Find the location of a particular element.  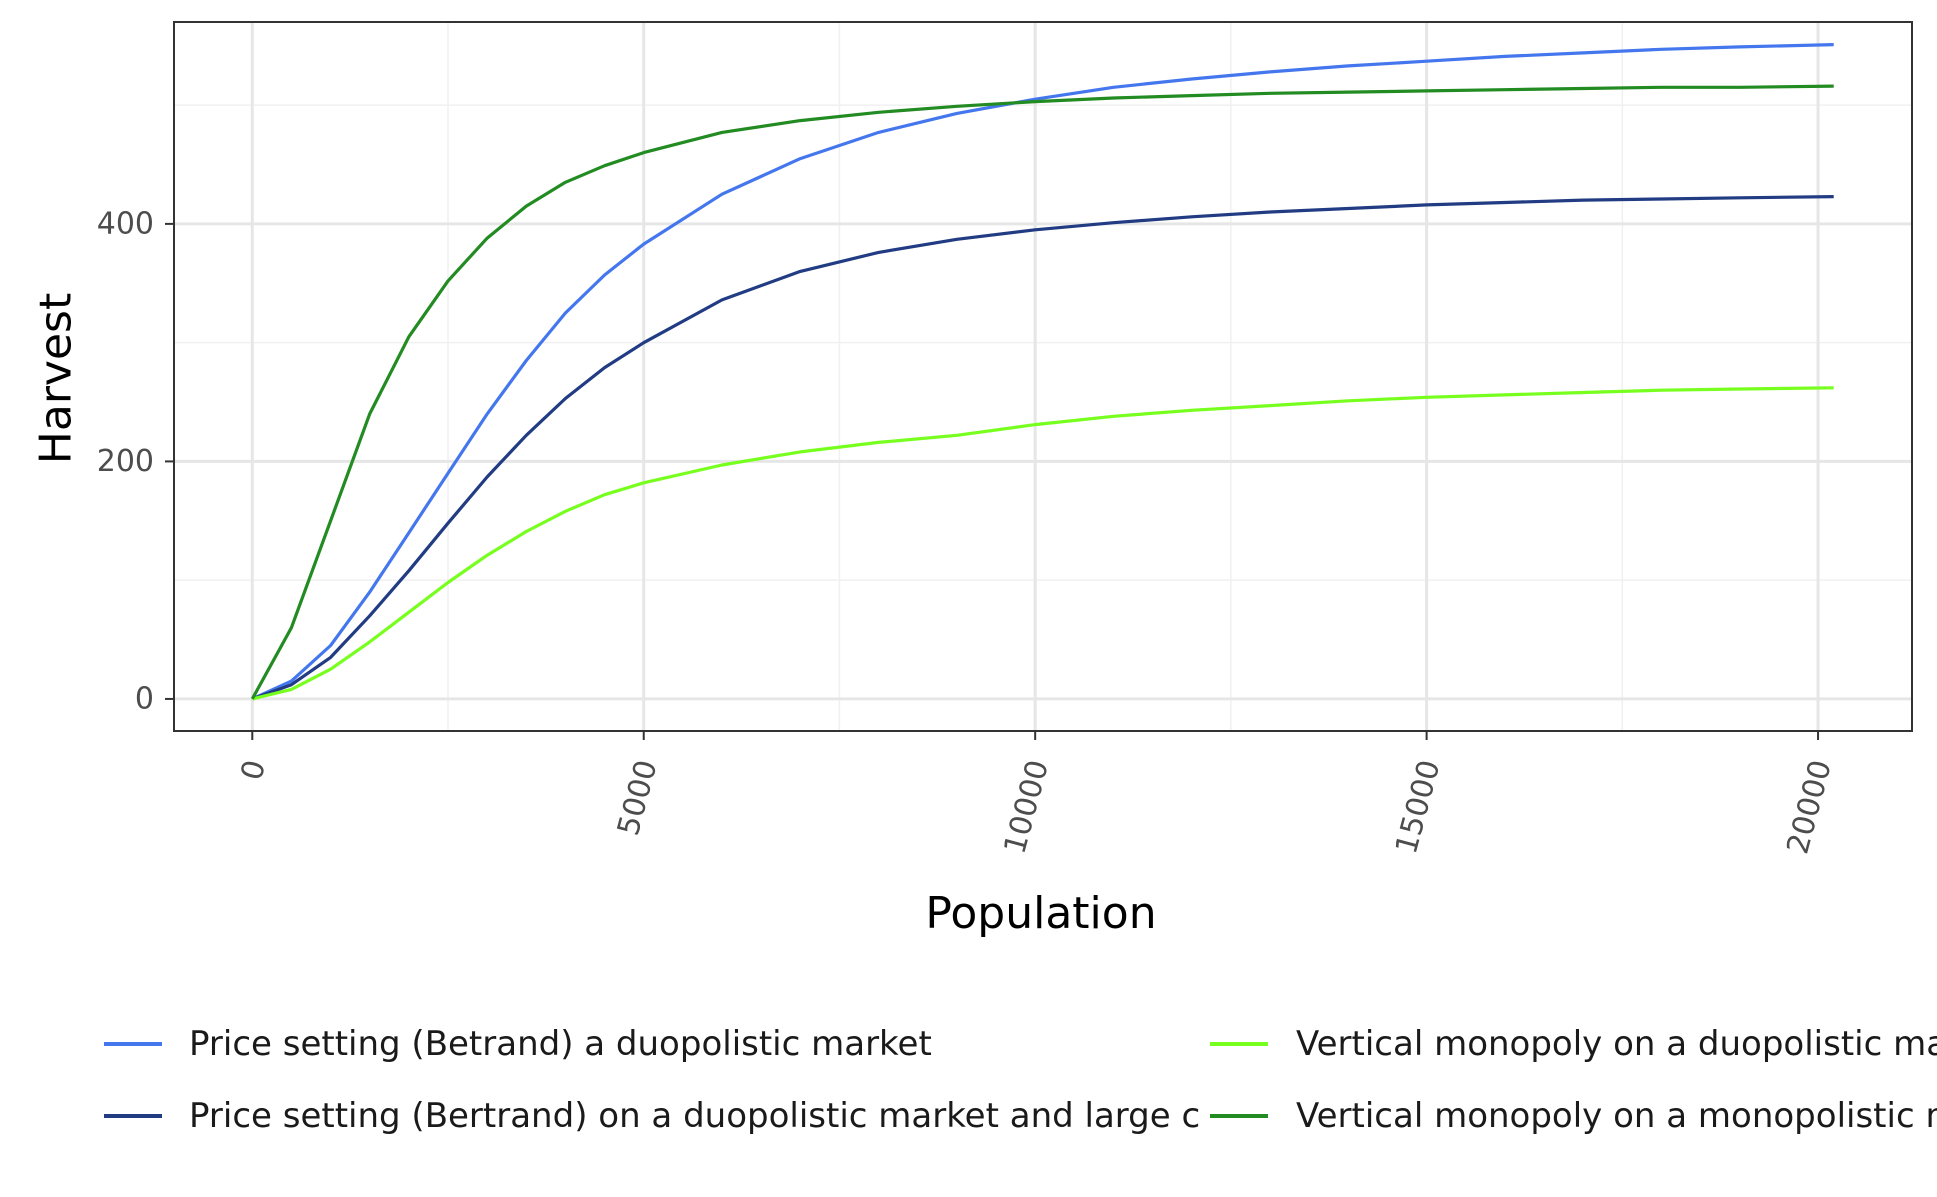

y-axis: 0 200 400 is located at coordinates (135, 461).